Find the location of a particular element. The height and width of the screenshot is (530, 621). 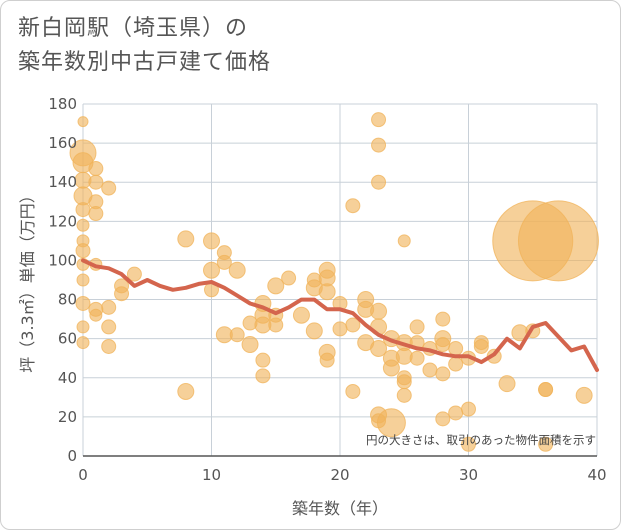

x-tick-label: 10 is located at coordinates (211, 475).